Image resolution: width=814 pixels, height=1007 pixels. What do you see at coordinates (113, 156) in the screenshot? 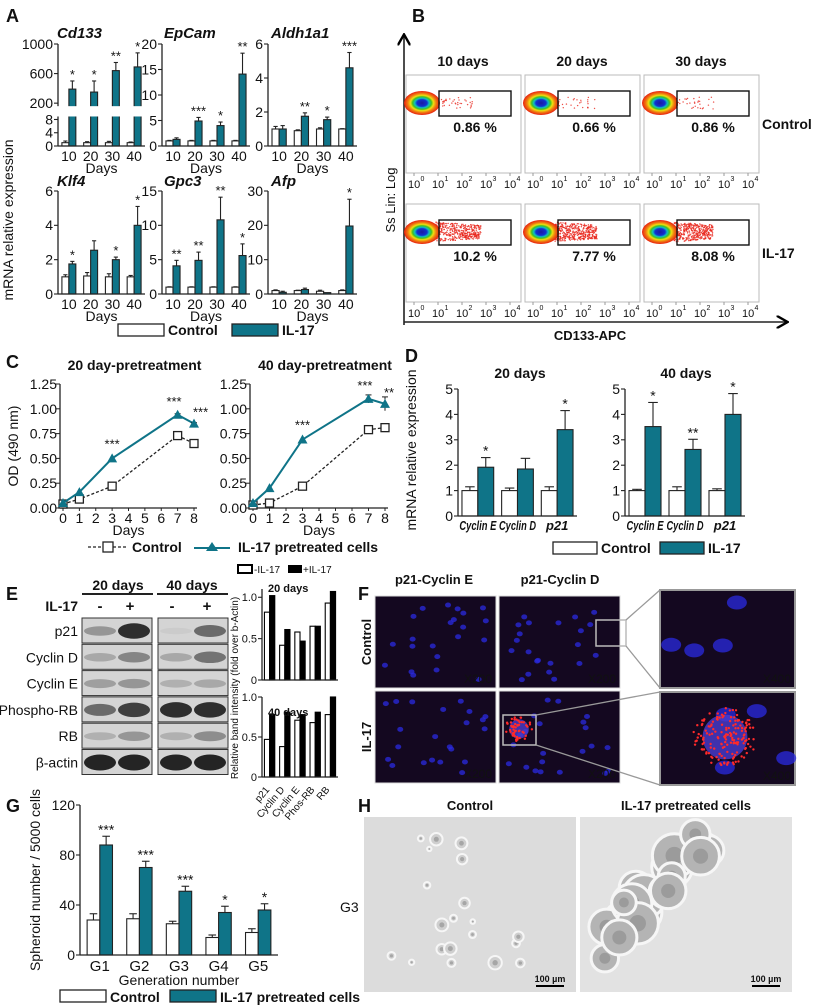
I see `x-tick-label: 30` at bounding box center [113, 156].